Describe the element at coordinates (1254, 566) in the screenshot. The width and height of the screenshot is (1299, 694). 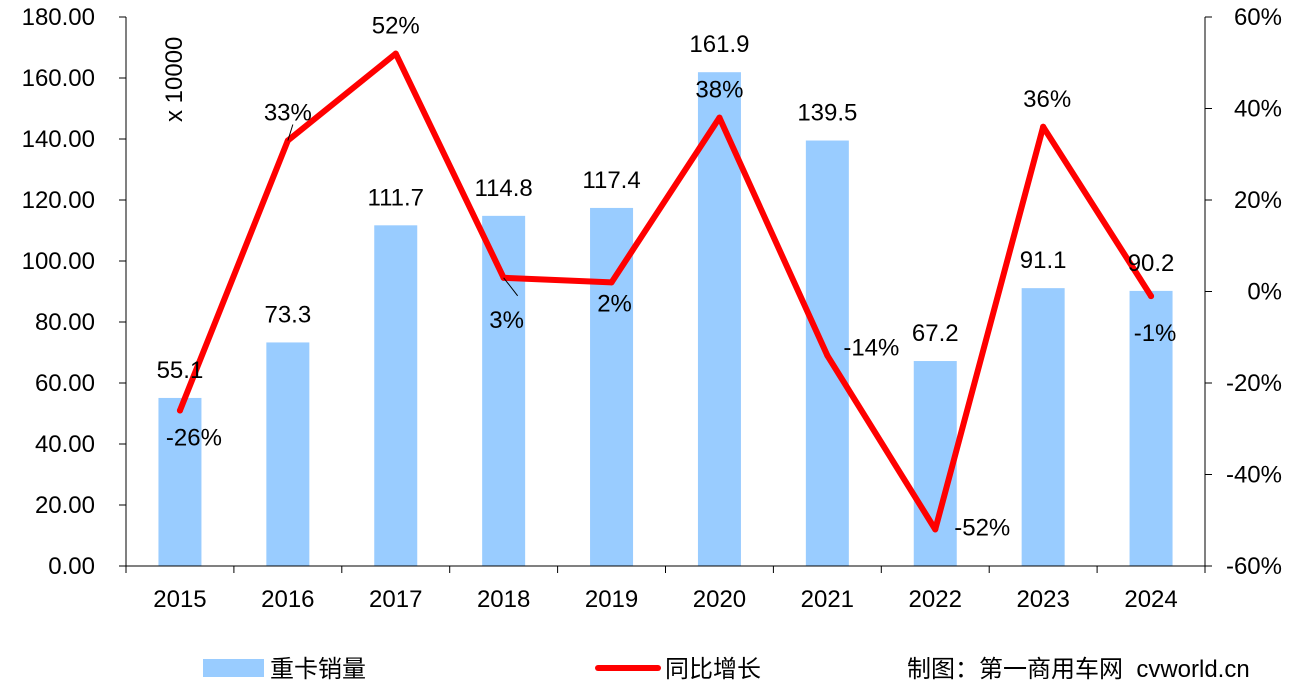
I see `right-tick-label: -60%` at that location.